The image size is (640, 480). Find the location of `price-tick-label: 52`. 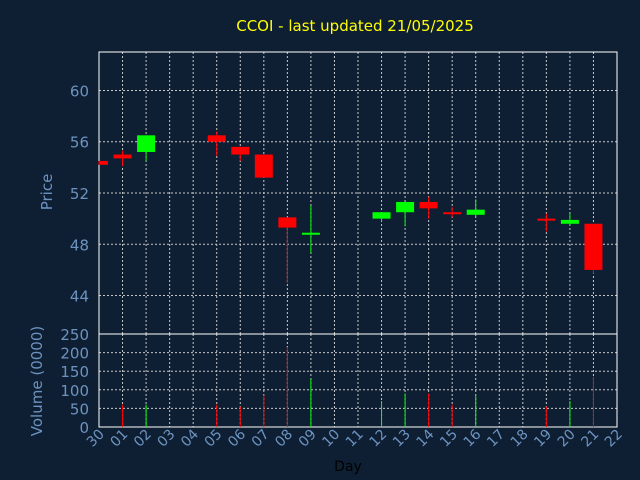

price-tick-label: 52 is located at coordinates (79, 194).